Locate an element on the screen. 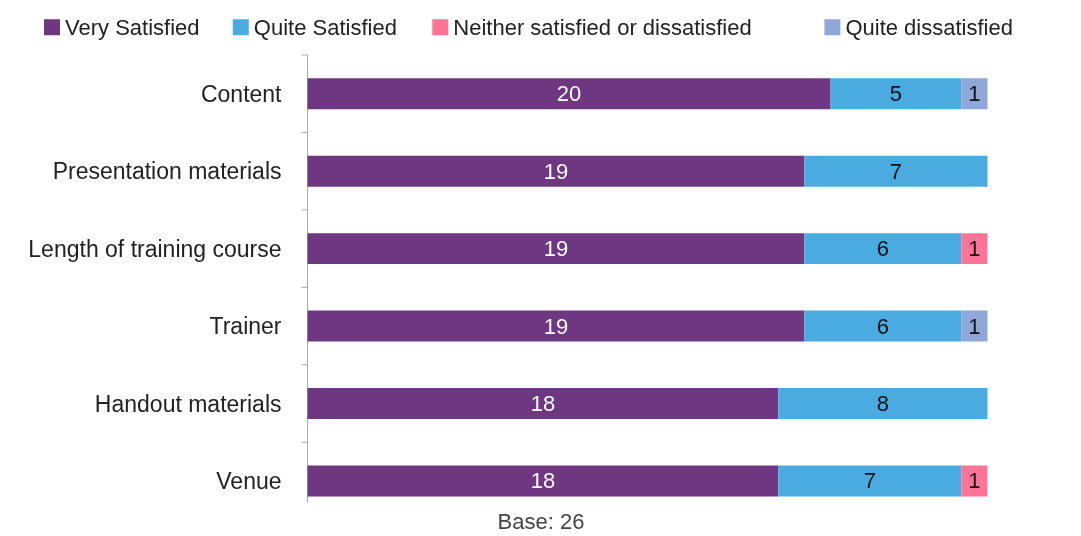 The height and width of the screenshot is (536, 1081). data-label: 5 is located at coordinates (896, 94).